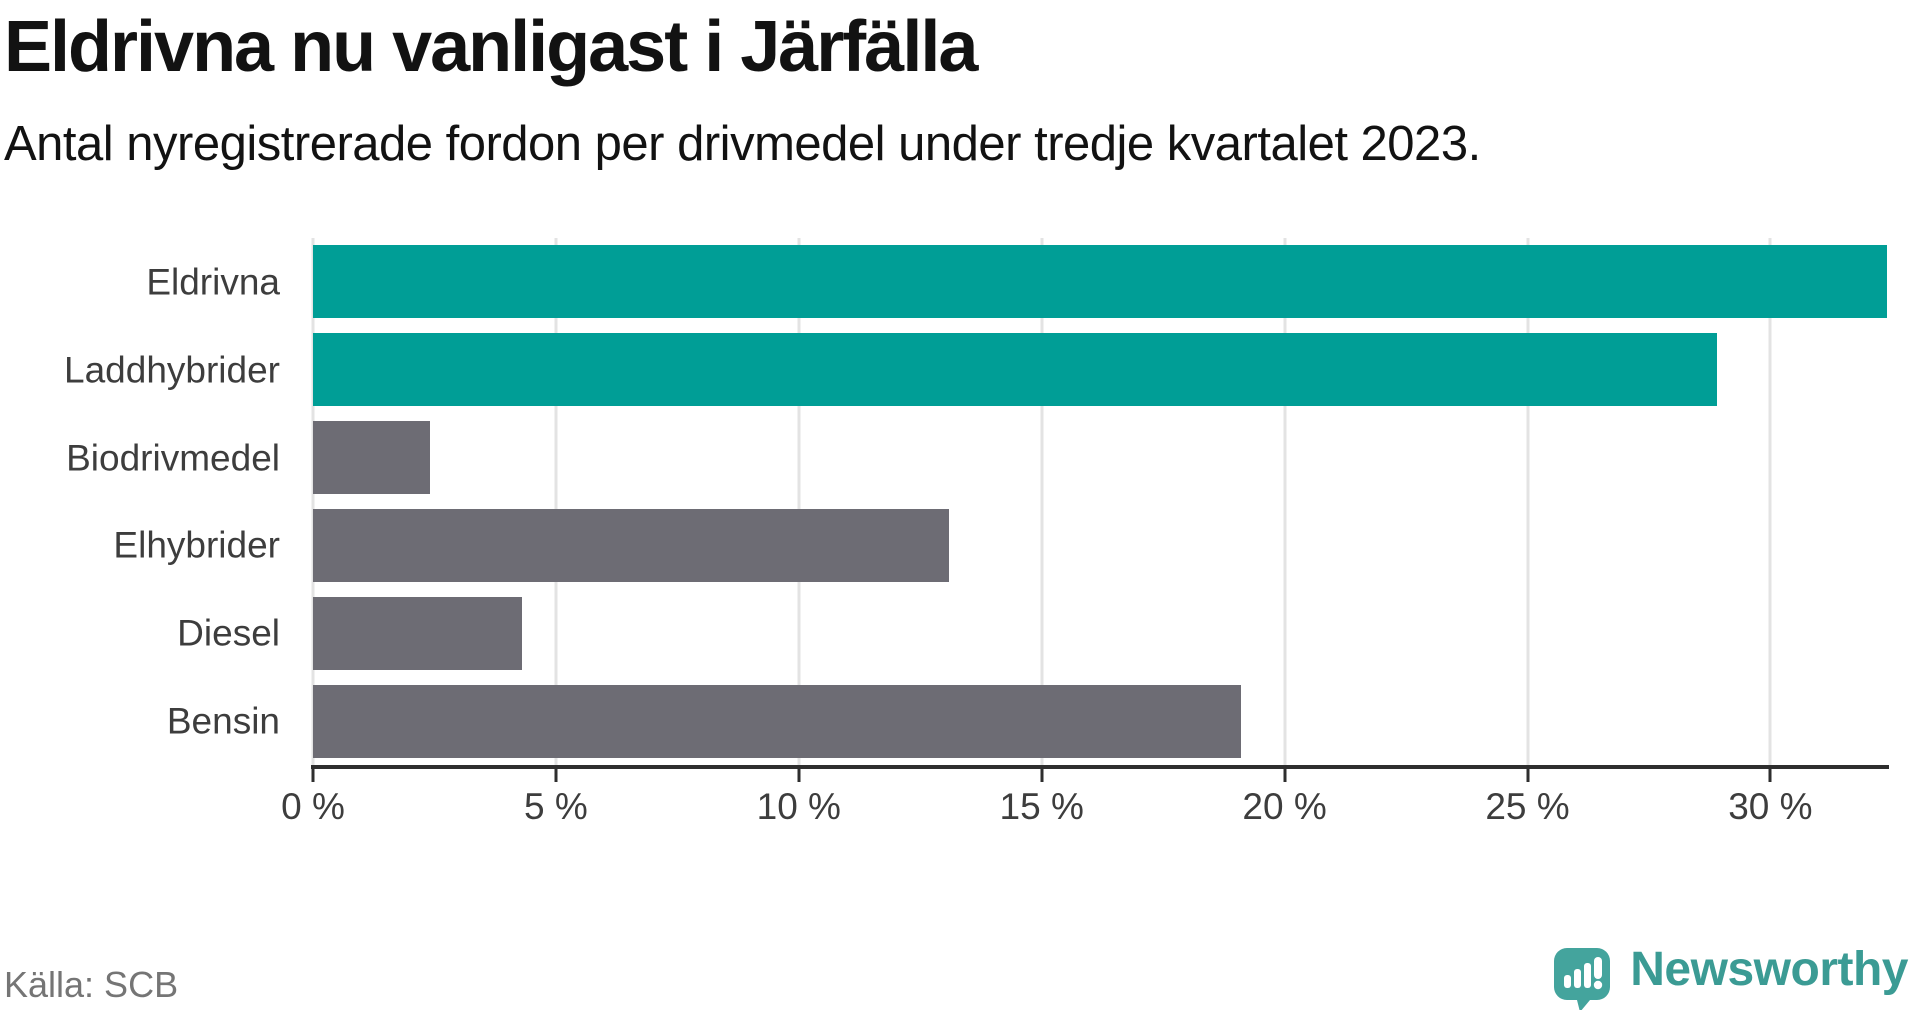  Describe the element at coordinates (228, 633) in the screenshot. I see `bar-label-diesel: Diesel` at that location.